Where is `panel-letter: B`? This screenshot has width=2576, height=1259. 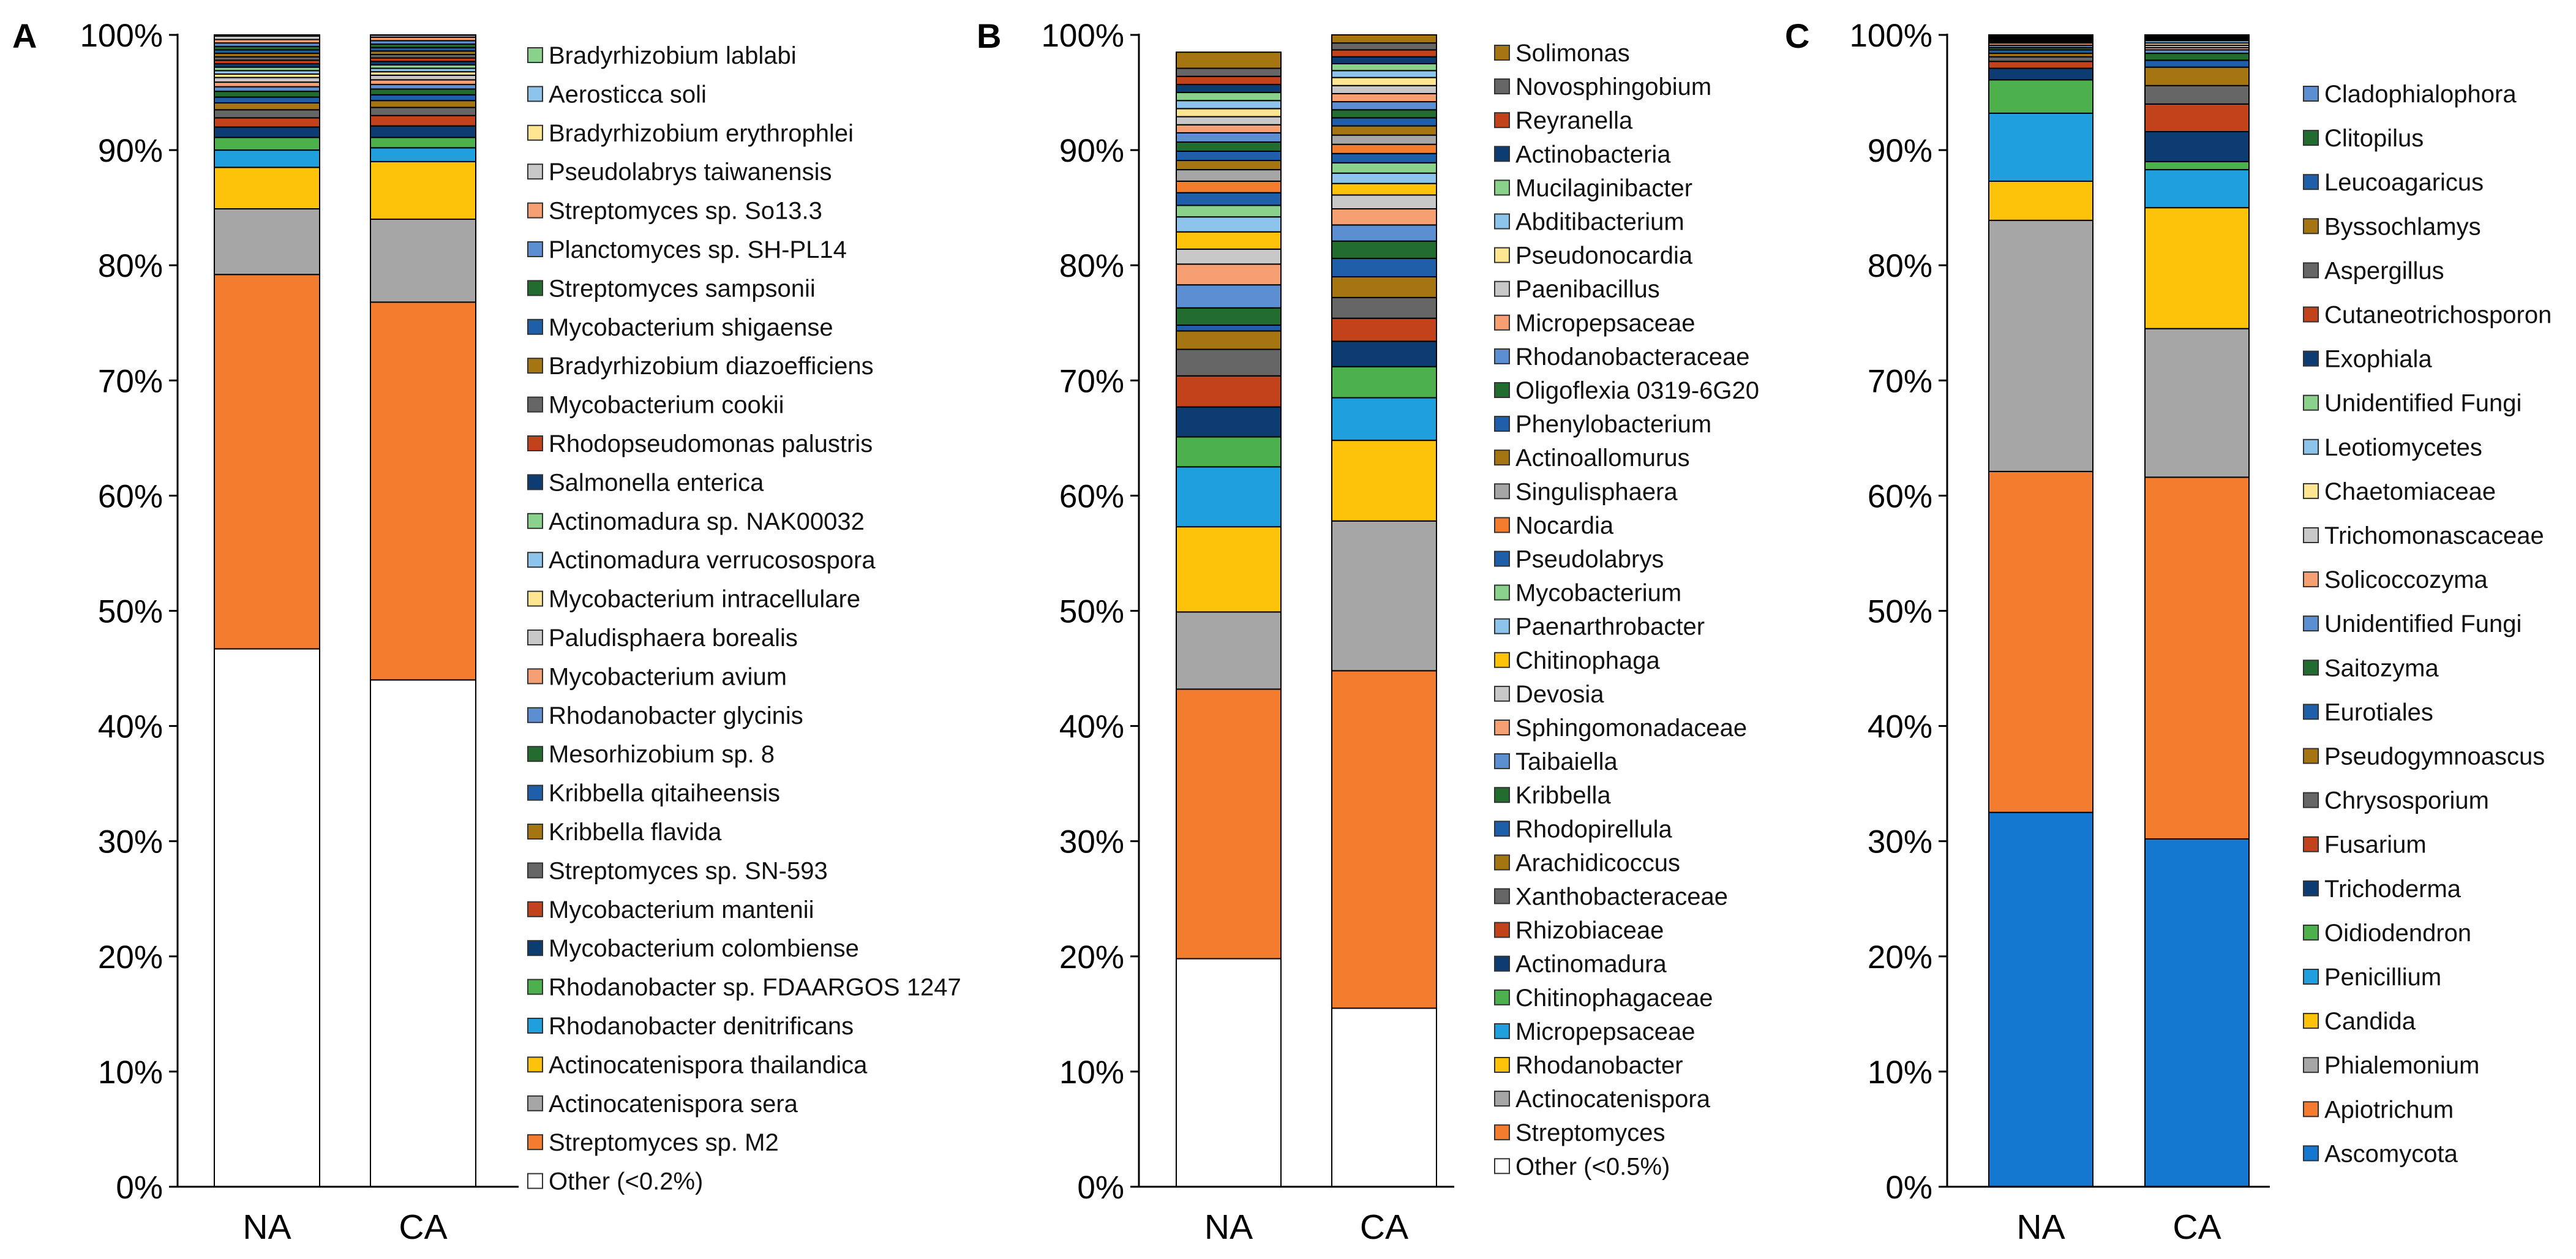 panel-letter: B is located at coordinates (989, 36).